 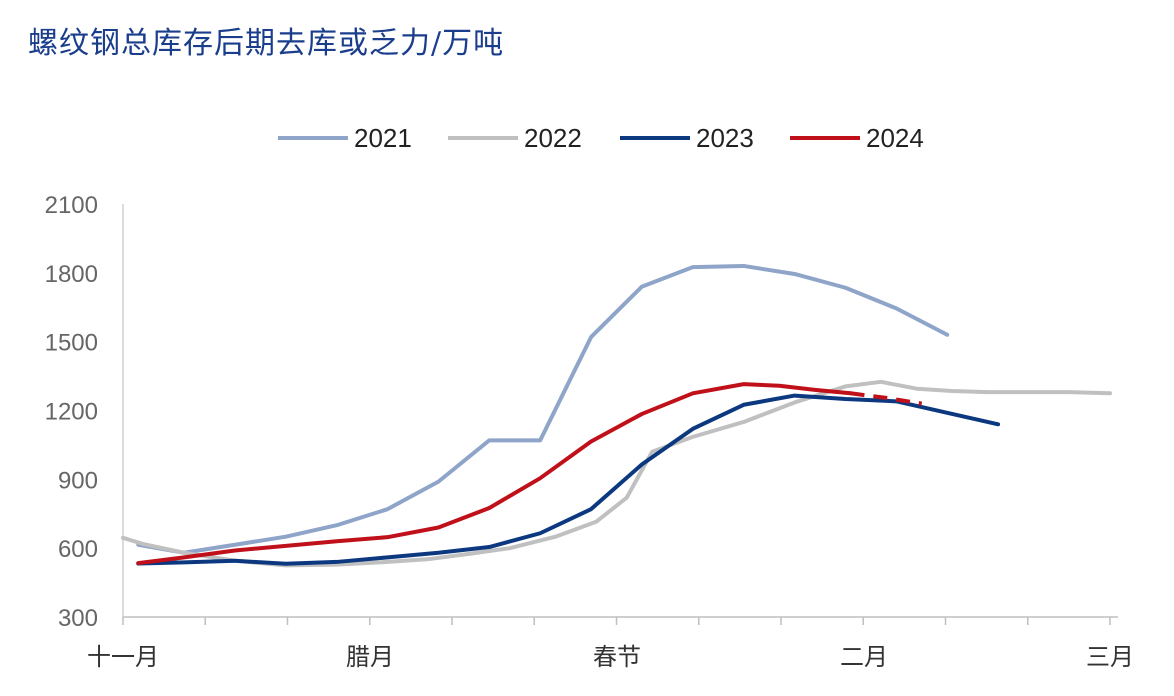 I want to click on x-tick-label: 三月, so click(x=1110, y=657).